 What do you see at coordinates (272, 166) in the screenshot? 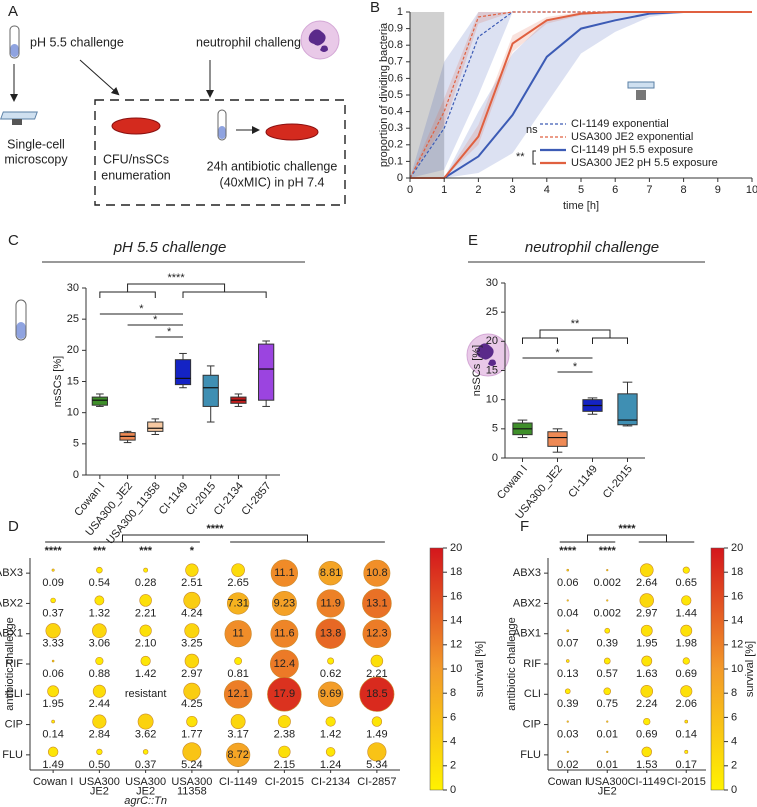
I see `diagram-text: 24h antibiotic challenge` at bounding box center [272, 166].